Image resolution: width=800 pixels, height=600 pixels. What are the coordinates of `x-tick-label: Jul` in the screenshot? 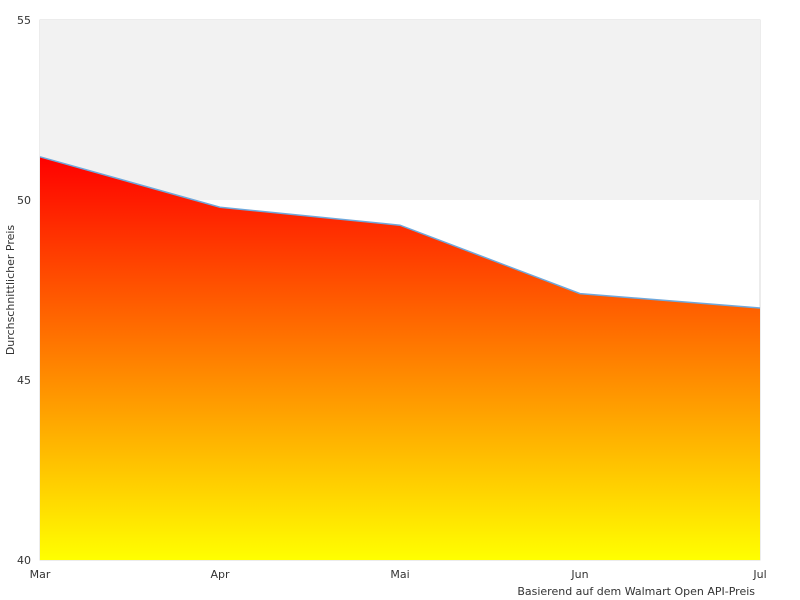 It's located at (759, 574).